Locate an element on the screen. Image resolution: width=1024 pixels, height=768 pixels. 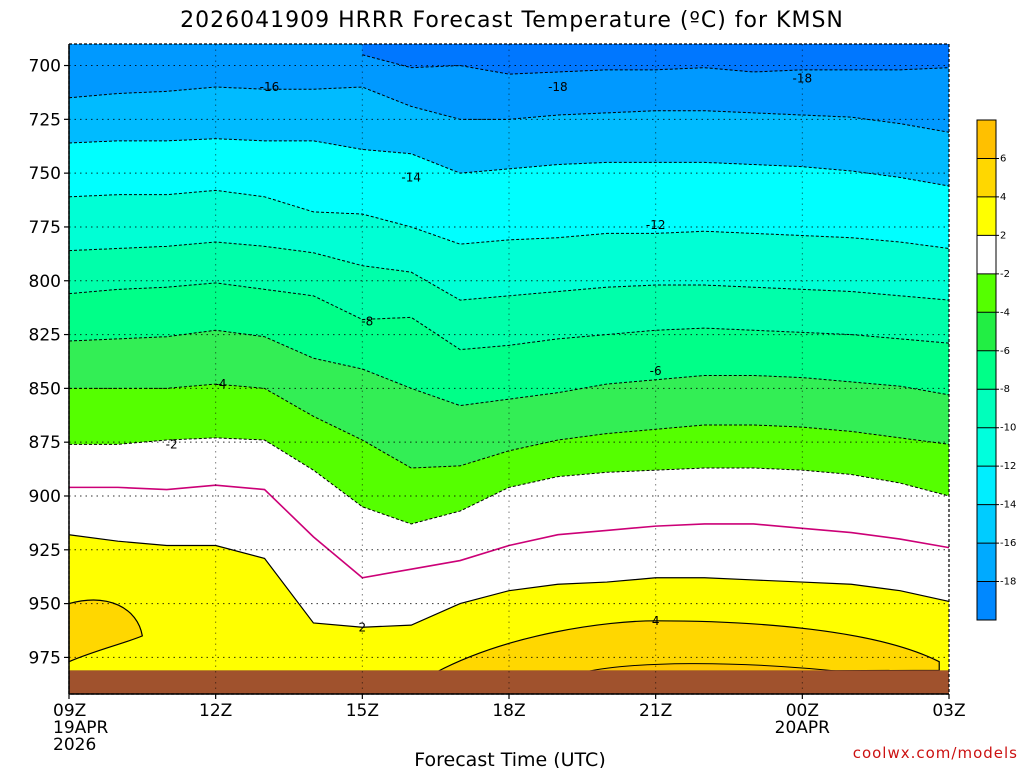
y-tick-label: 750 is located at coordinates (45, 174).